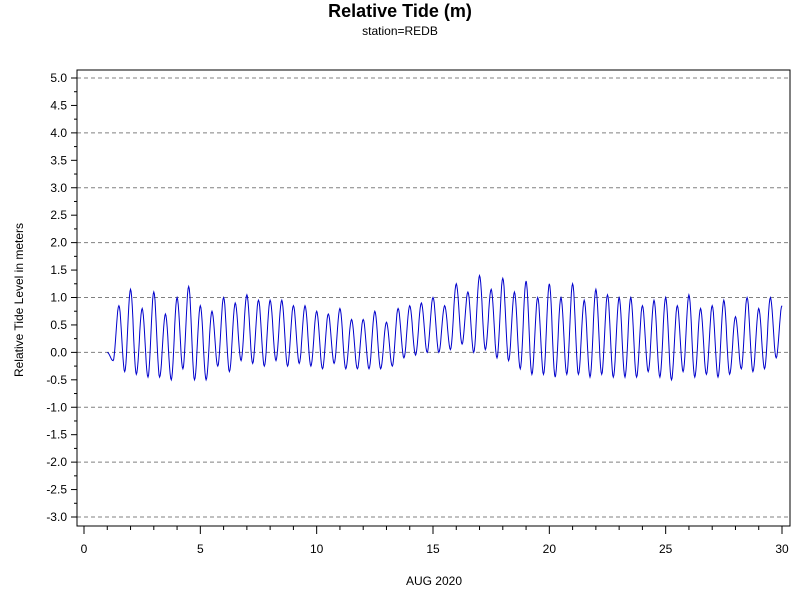  What do you see at coordinates (56, 462) in the screenshot?
I see `y-tick-label: -2.0` at bounding box center [56, 462].